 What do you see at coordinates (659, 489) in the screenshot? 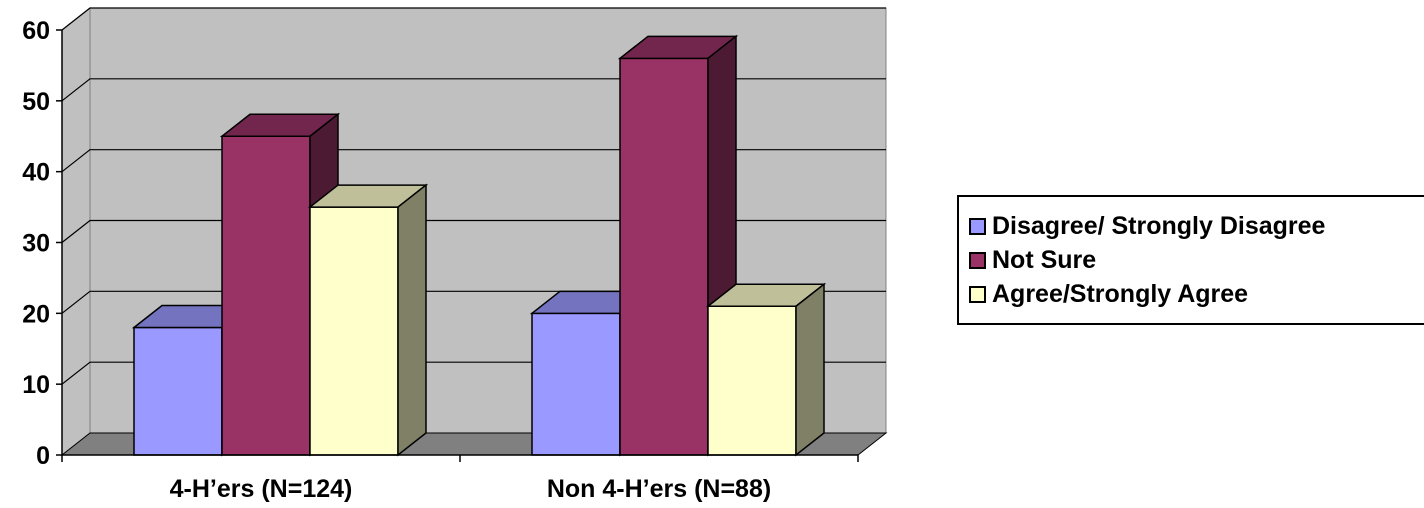
I see `x-category-label: Non 4-H’ers (N=88)` at bounding box center [659, 489].